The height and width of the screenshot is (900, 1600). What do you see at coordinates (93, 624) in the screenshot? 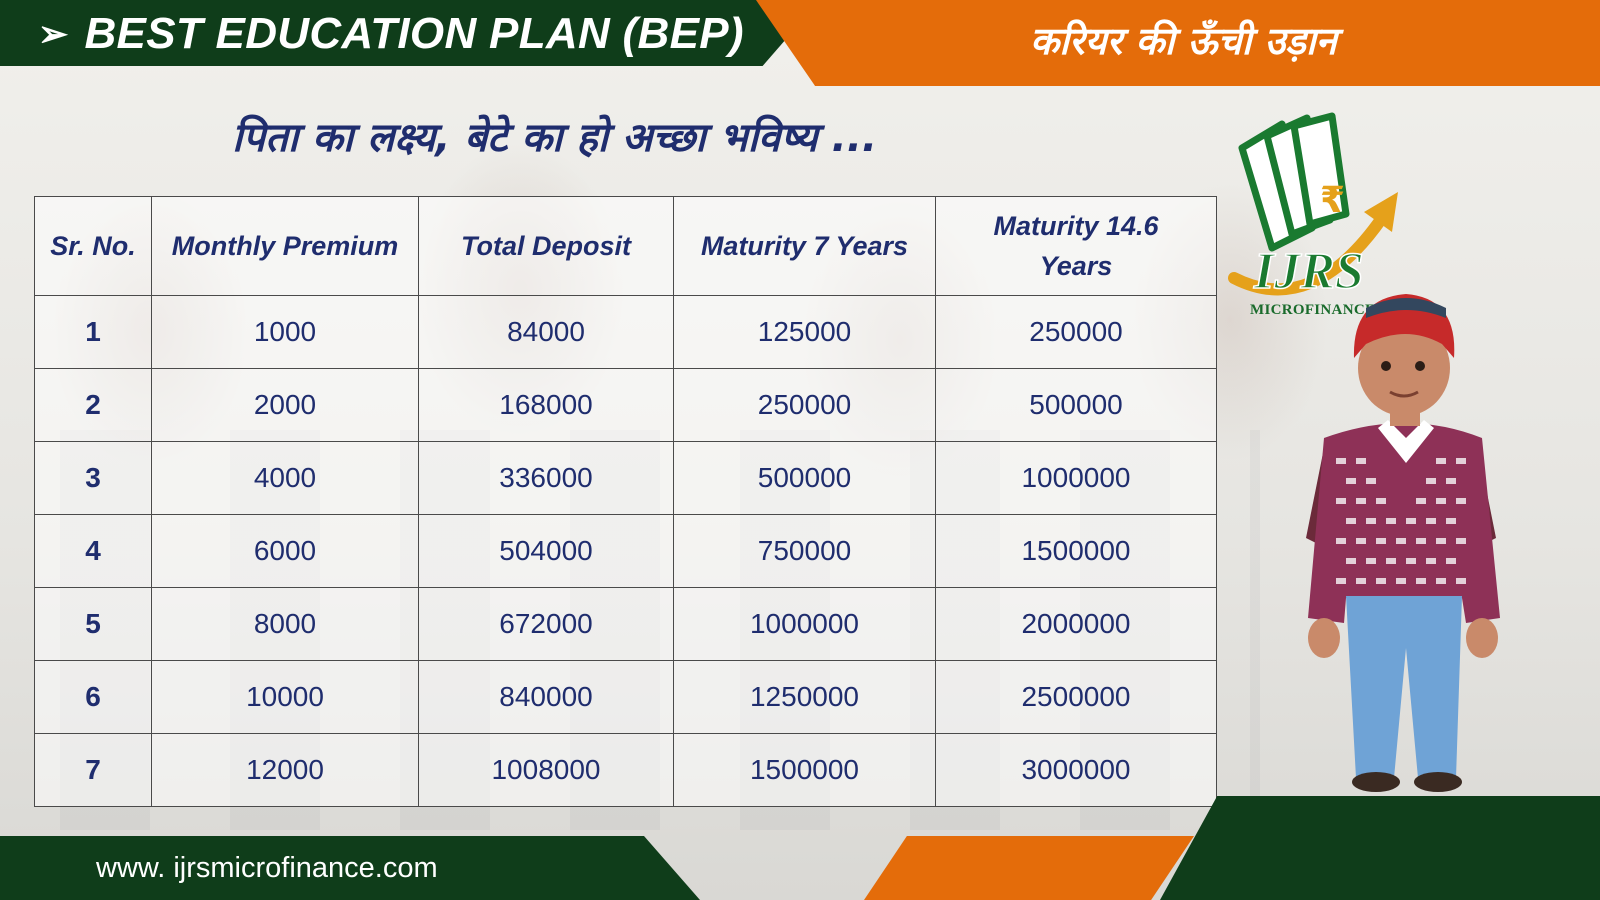
I see `cell-sr-no: 5` at bounding box center [93, 624].